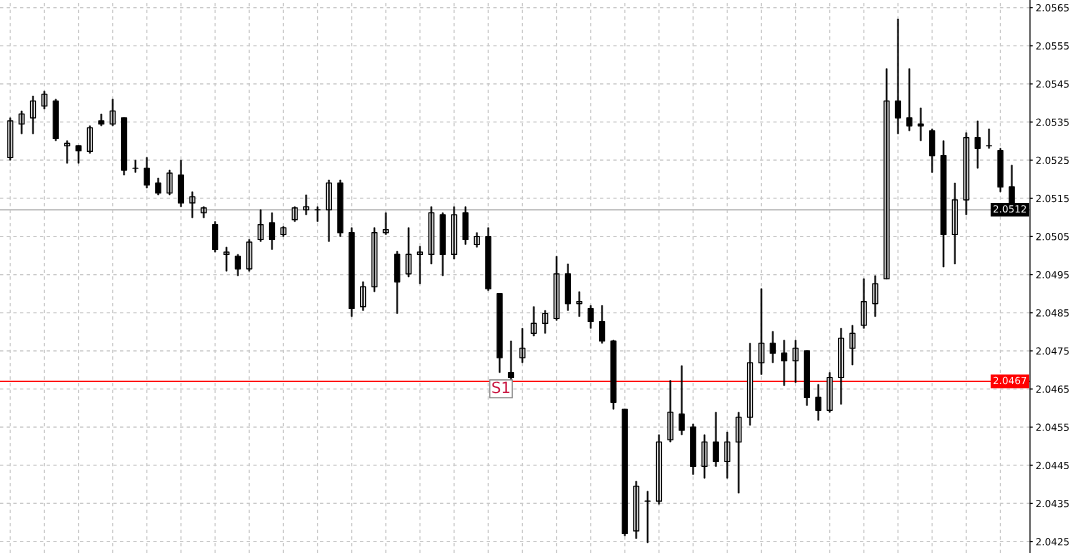  What do you see at coordinates (1052, 8) in the screenshot?
I see `y-tick-label: 2.0565` at bounding box center [1052, 8].